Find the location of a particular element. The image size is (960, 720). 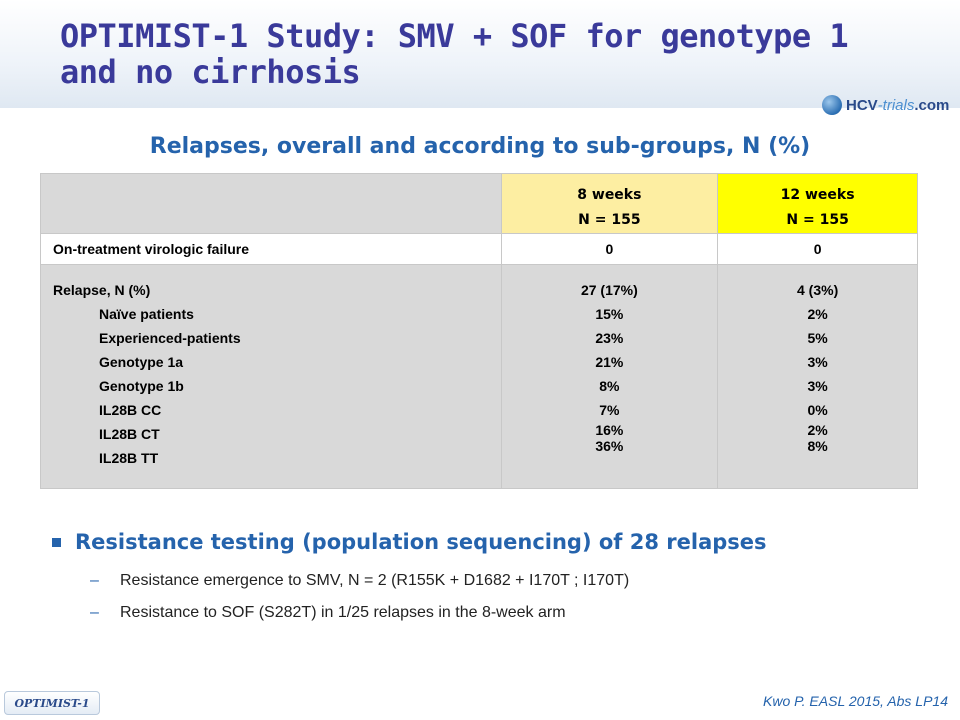

header-8-weeks: 8 weeks N = 155 is located at coordinates (609, 203).